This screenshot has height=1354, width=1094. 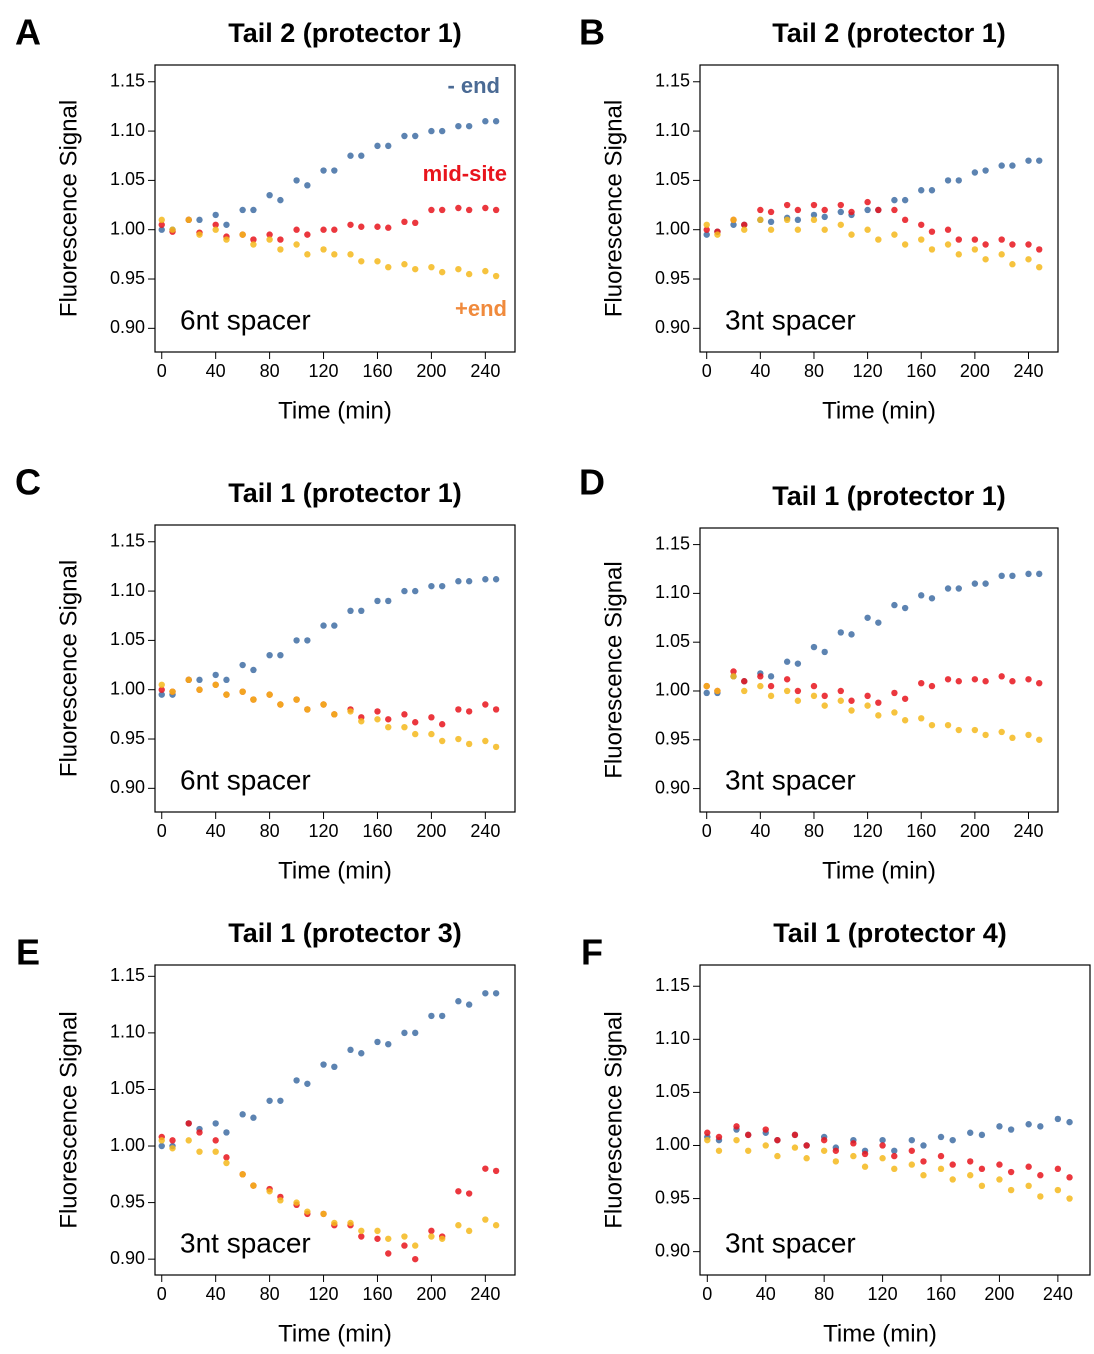 What do you see at coordinates (216, 1294) in the screenshot?
I see `x-tick-label: 40` at bounding box center [216, 1294].